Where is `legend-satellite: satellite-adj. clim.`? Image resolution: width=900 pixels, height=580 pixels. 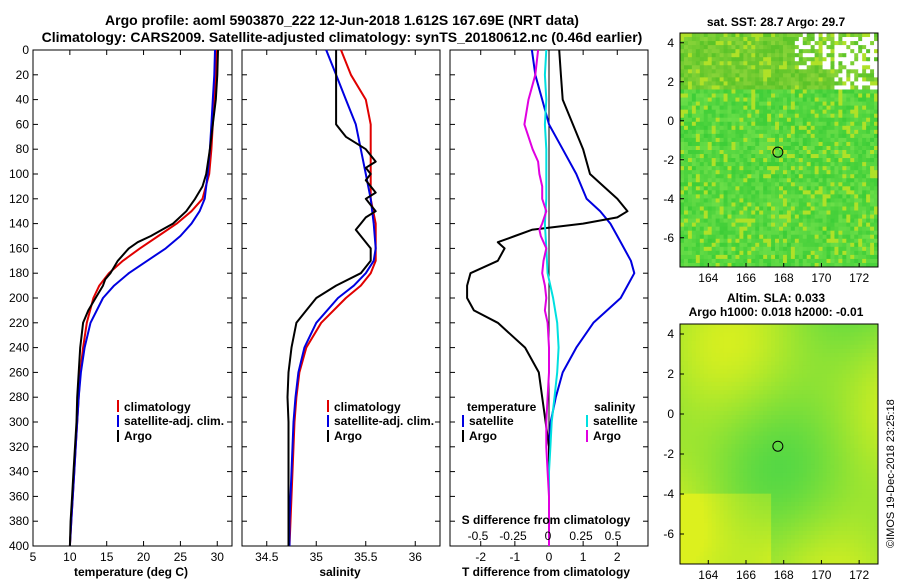 legend-satellite: satellite-adj. clim. is located at coordinates (384, 421).